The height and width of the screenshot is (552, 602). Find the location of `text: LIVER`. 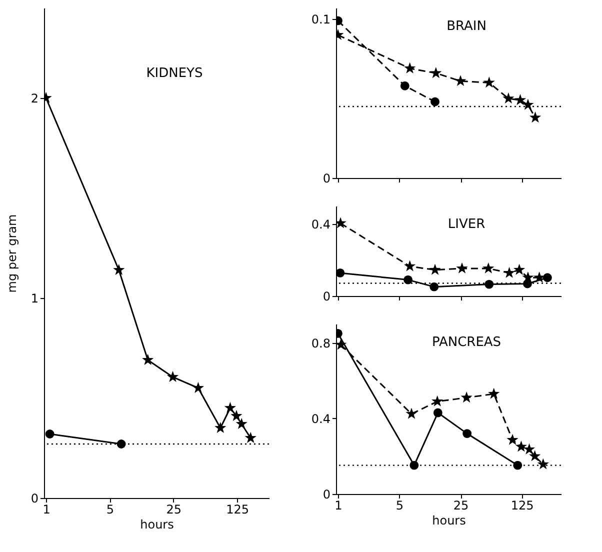

text: LIVER is located at coordinates (467, 224).